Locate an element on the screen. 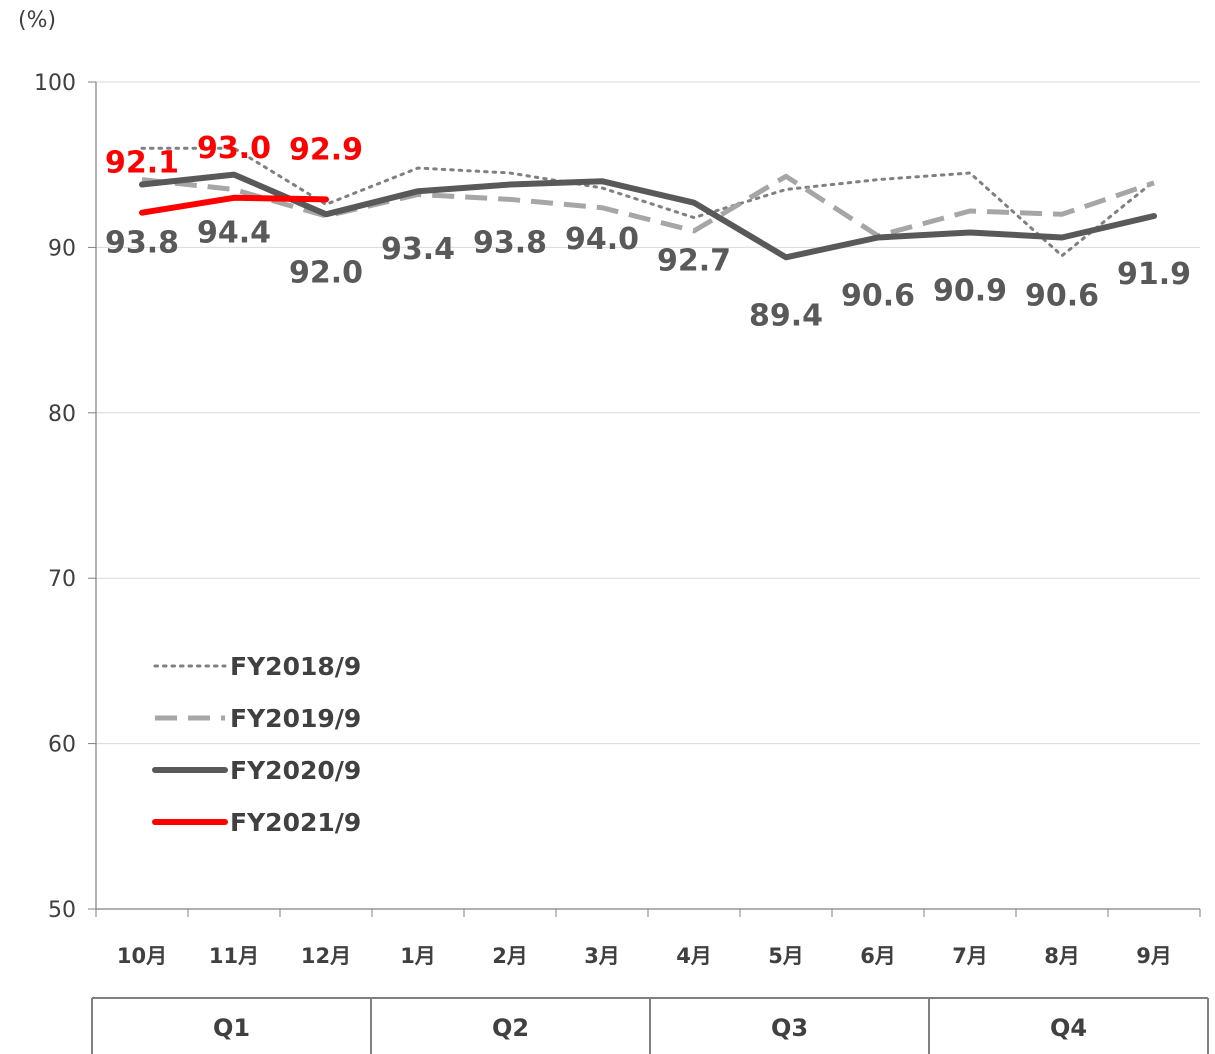  x-tick-label-6: 4月 is located at coordinates (694, 956).